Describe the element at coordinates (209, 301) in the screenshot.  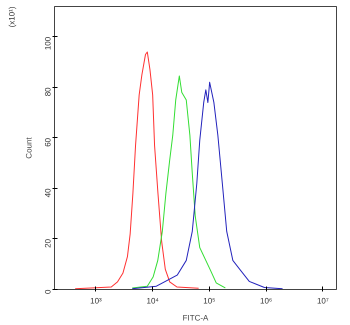
I see `x-tick-label: 10⁵` at that location.